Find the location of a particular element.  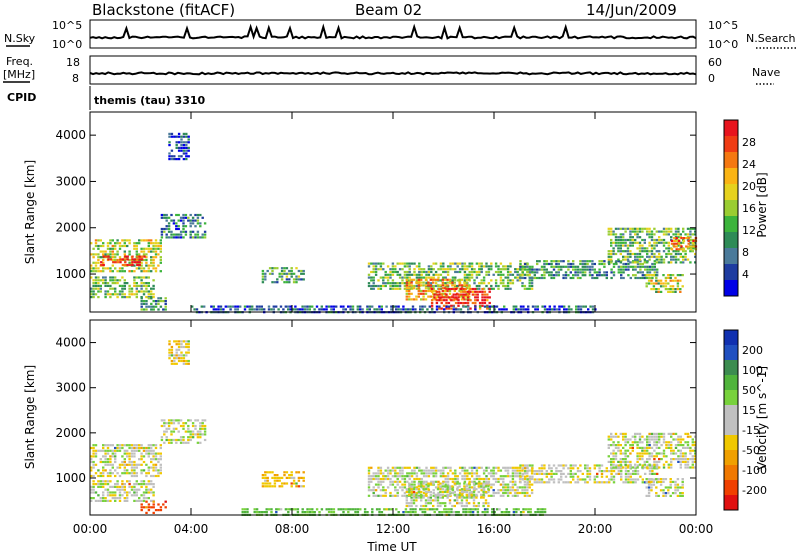

nave-tick-top: 60 is located at coordinates (715, 62).